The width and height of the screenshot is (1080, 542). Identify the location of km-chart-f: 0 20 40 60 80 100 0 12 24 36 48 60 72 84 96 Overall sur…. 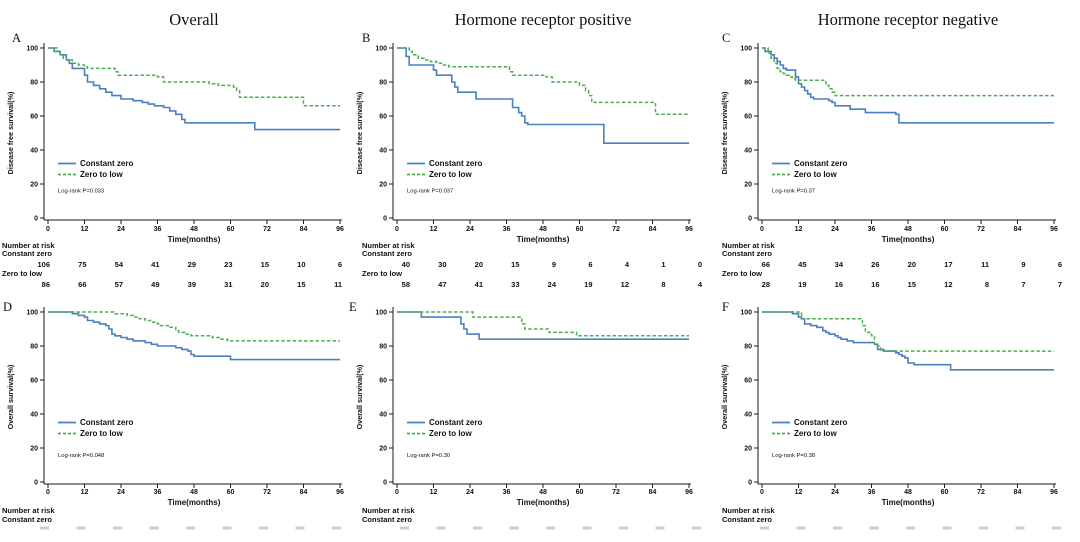
(890, 415).